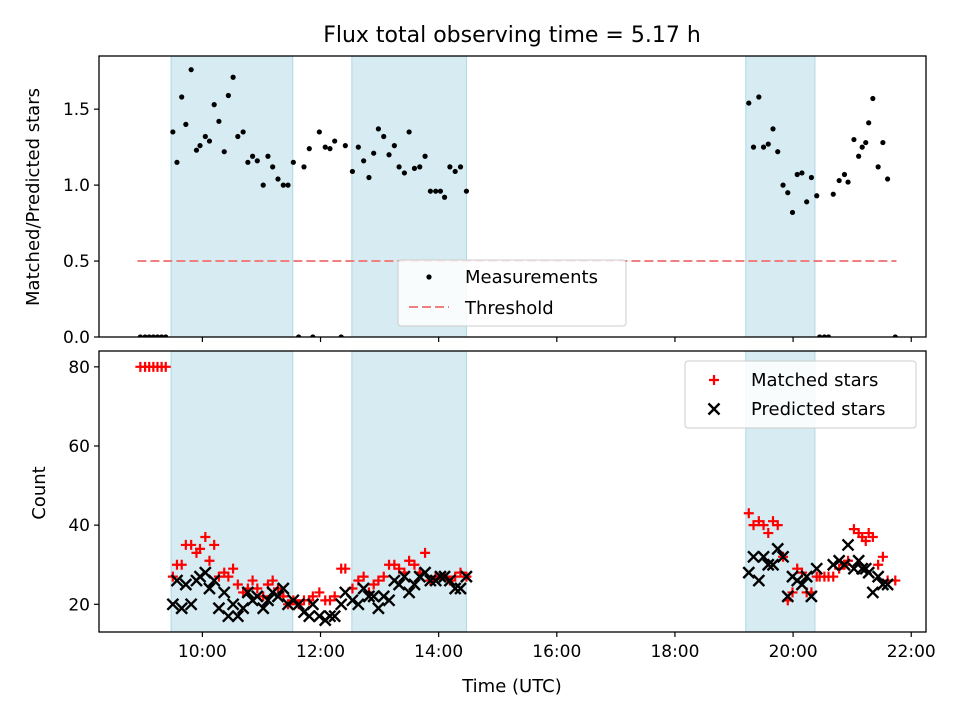 The width and height of the screenshot is (960, 720). What do you see at coordinates (509, 308) in the screenshot?
I see `legend-label-threshold: Threshold` at bounding box center [509, 308].